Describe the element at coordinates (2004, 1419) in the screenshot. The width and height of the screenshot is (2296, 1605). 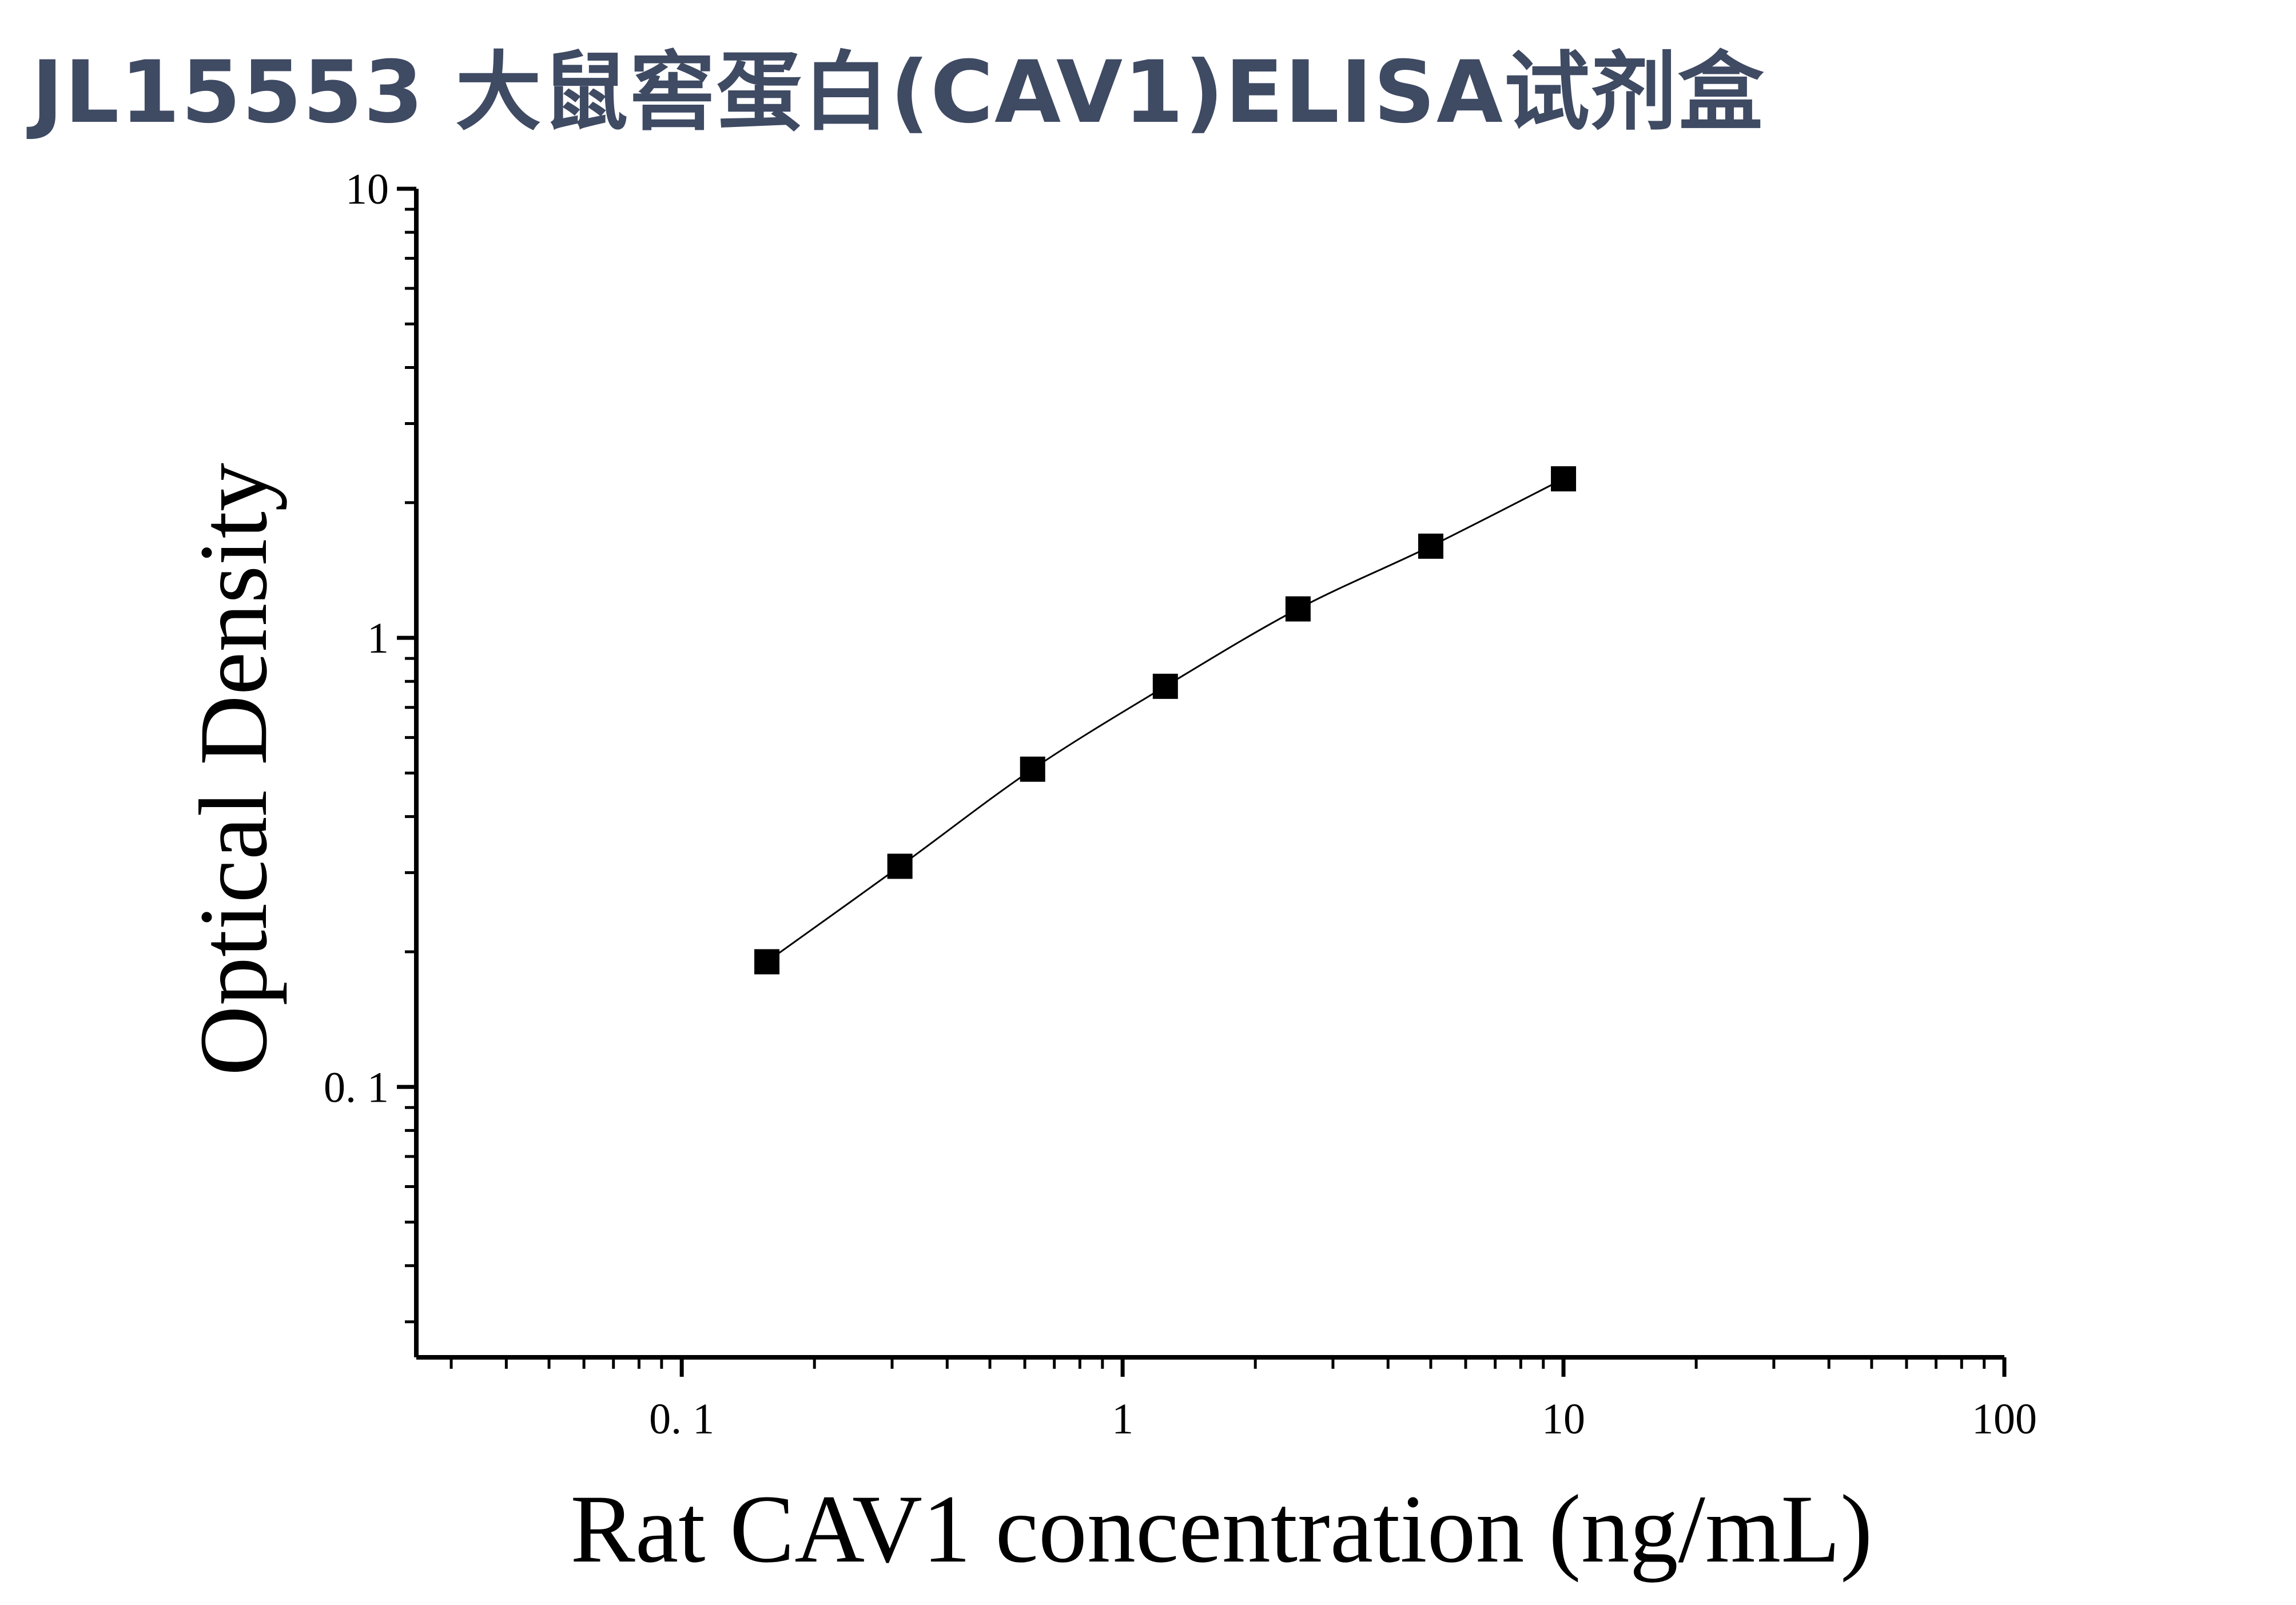
I see `x-tick-label: 100` at that location.